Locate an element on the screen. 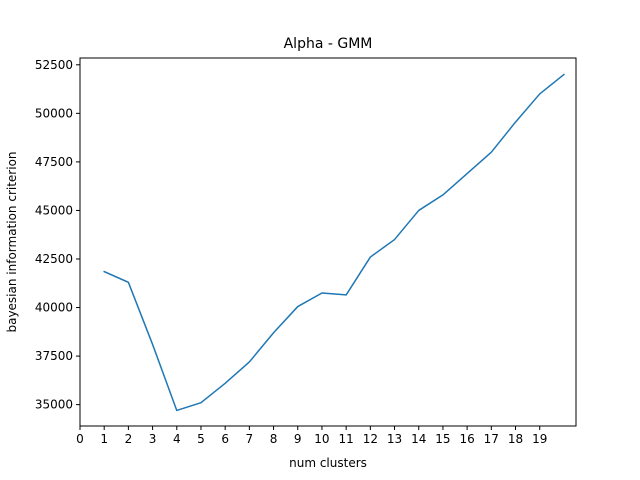 The width and height of the screenshot is (640, 480). y-axis-label: bayesian information criterion is located at coordinates (12, 241).